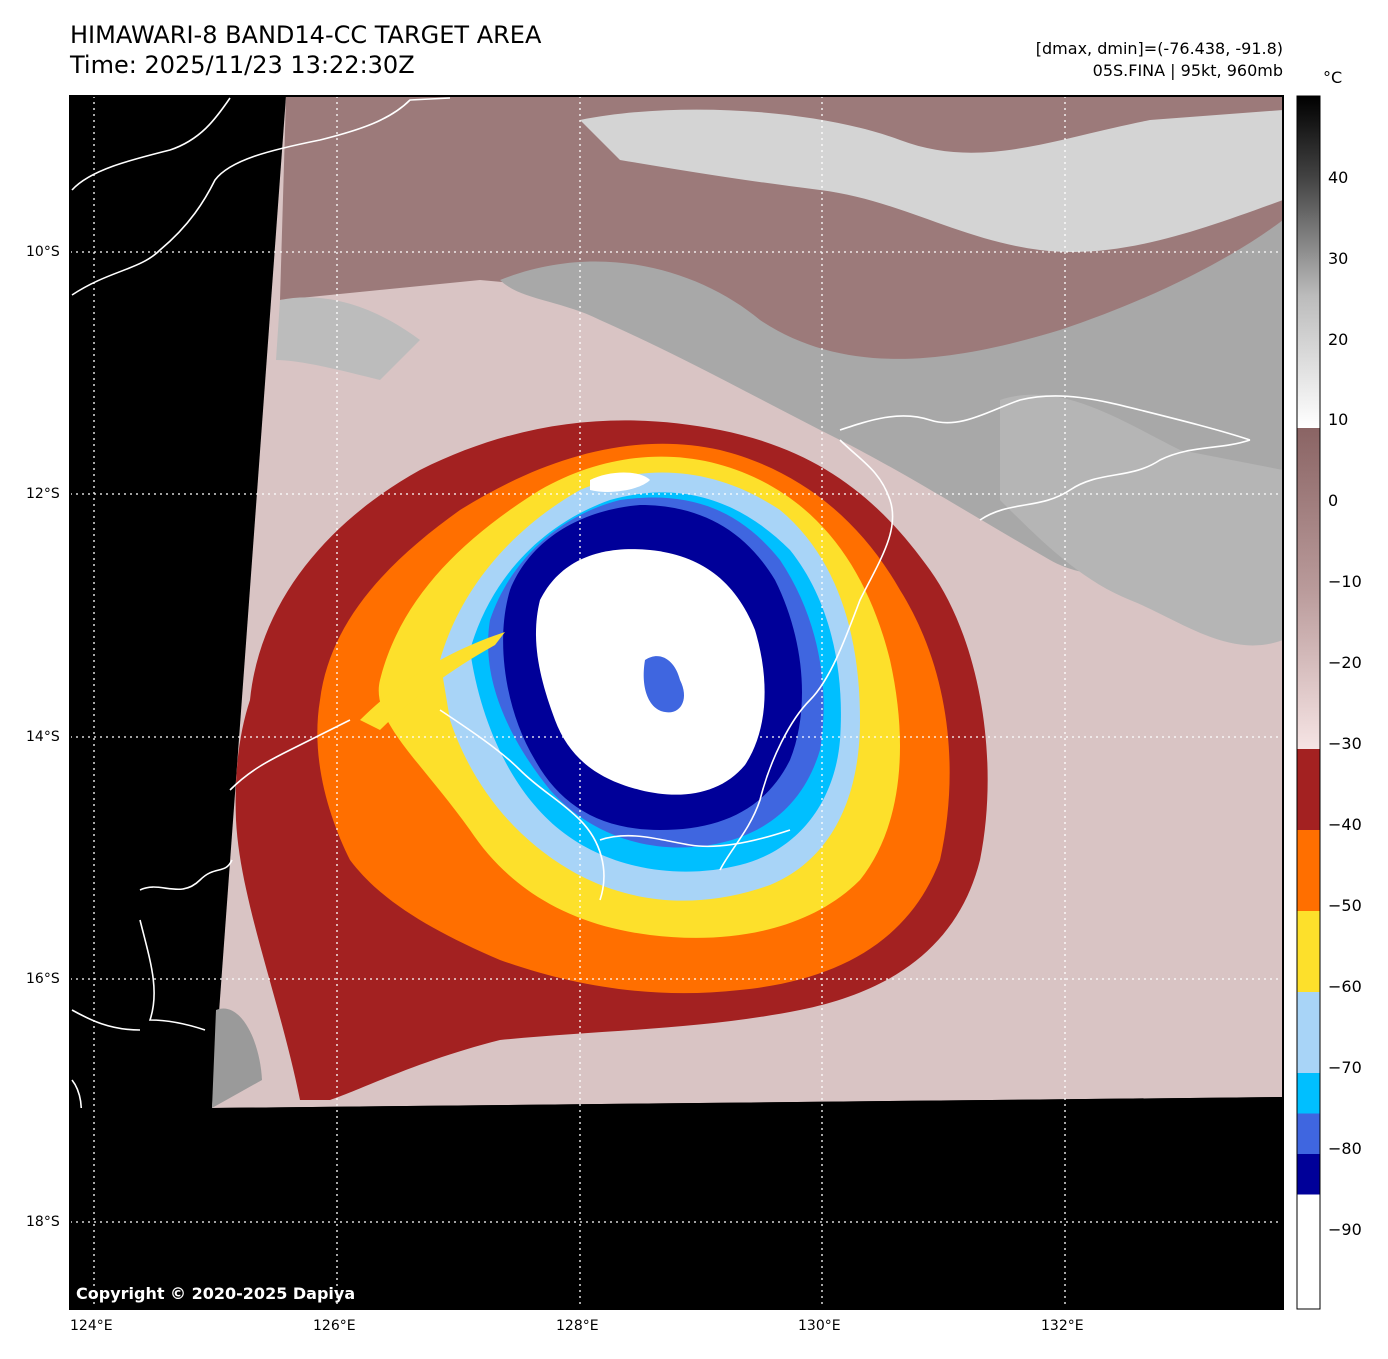  I want to click on copyright-text: Copyright © 2020-2025 Dapiya, so click(216, 1293).